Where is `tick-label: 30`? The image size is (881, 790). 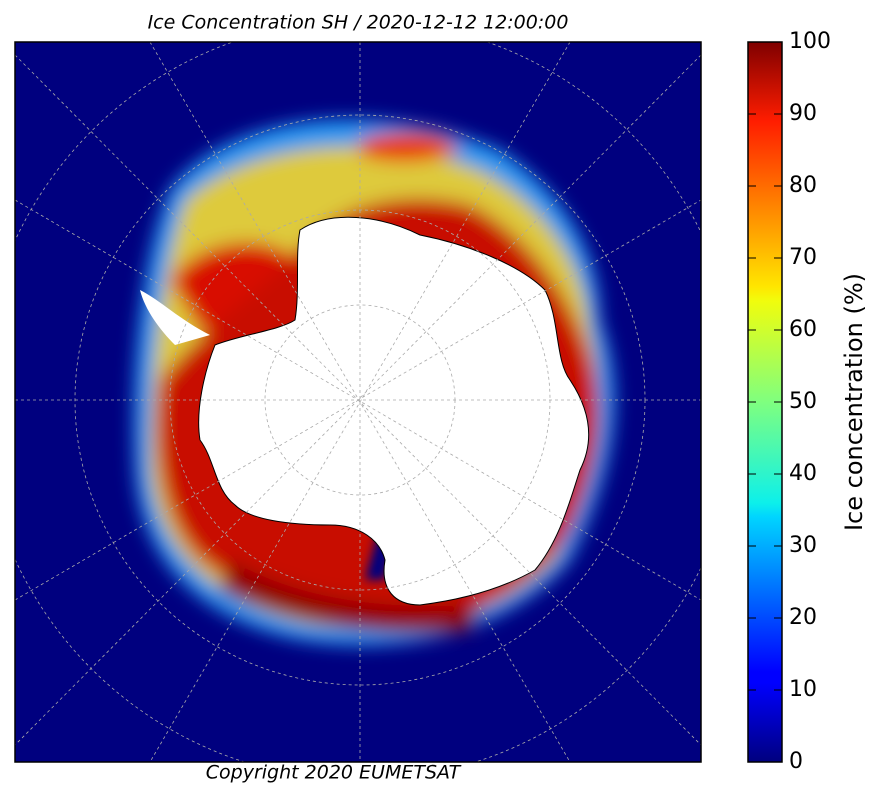
tick-label: 30 is located at coordinates (803, 545).